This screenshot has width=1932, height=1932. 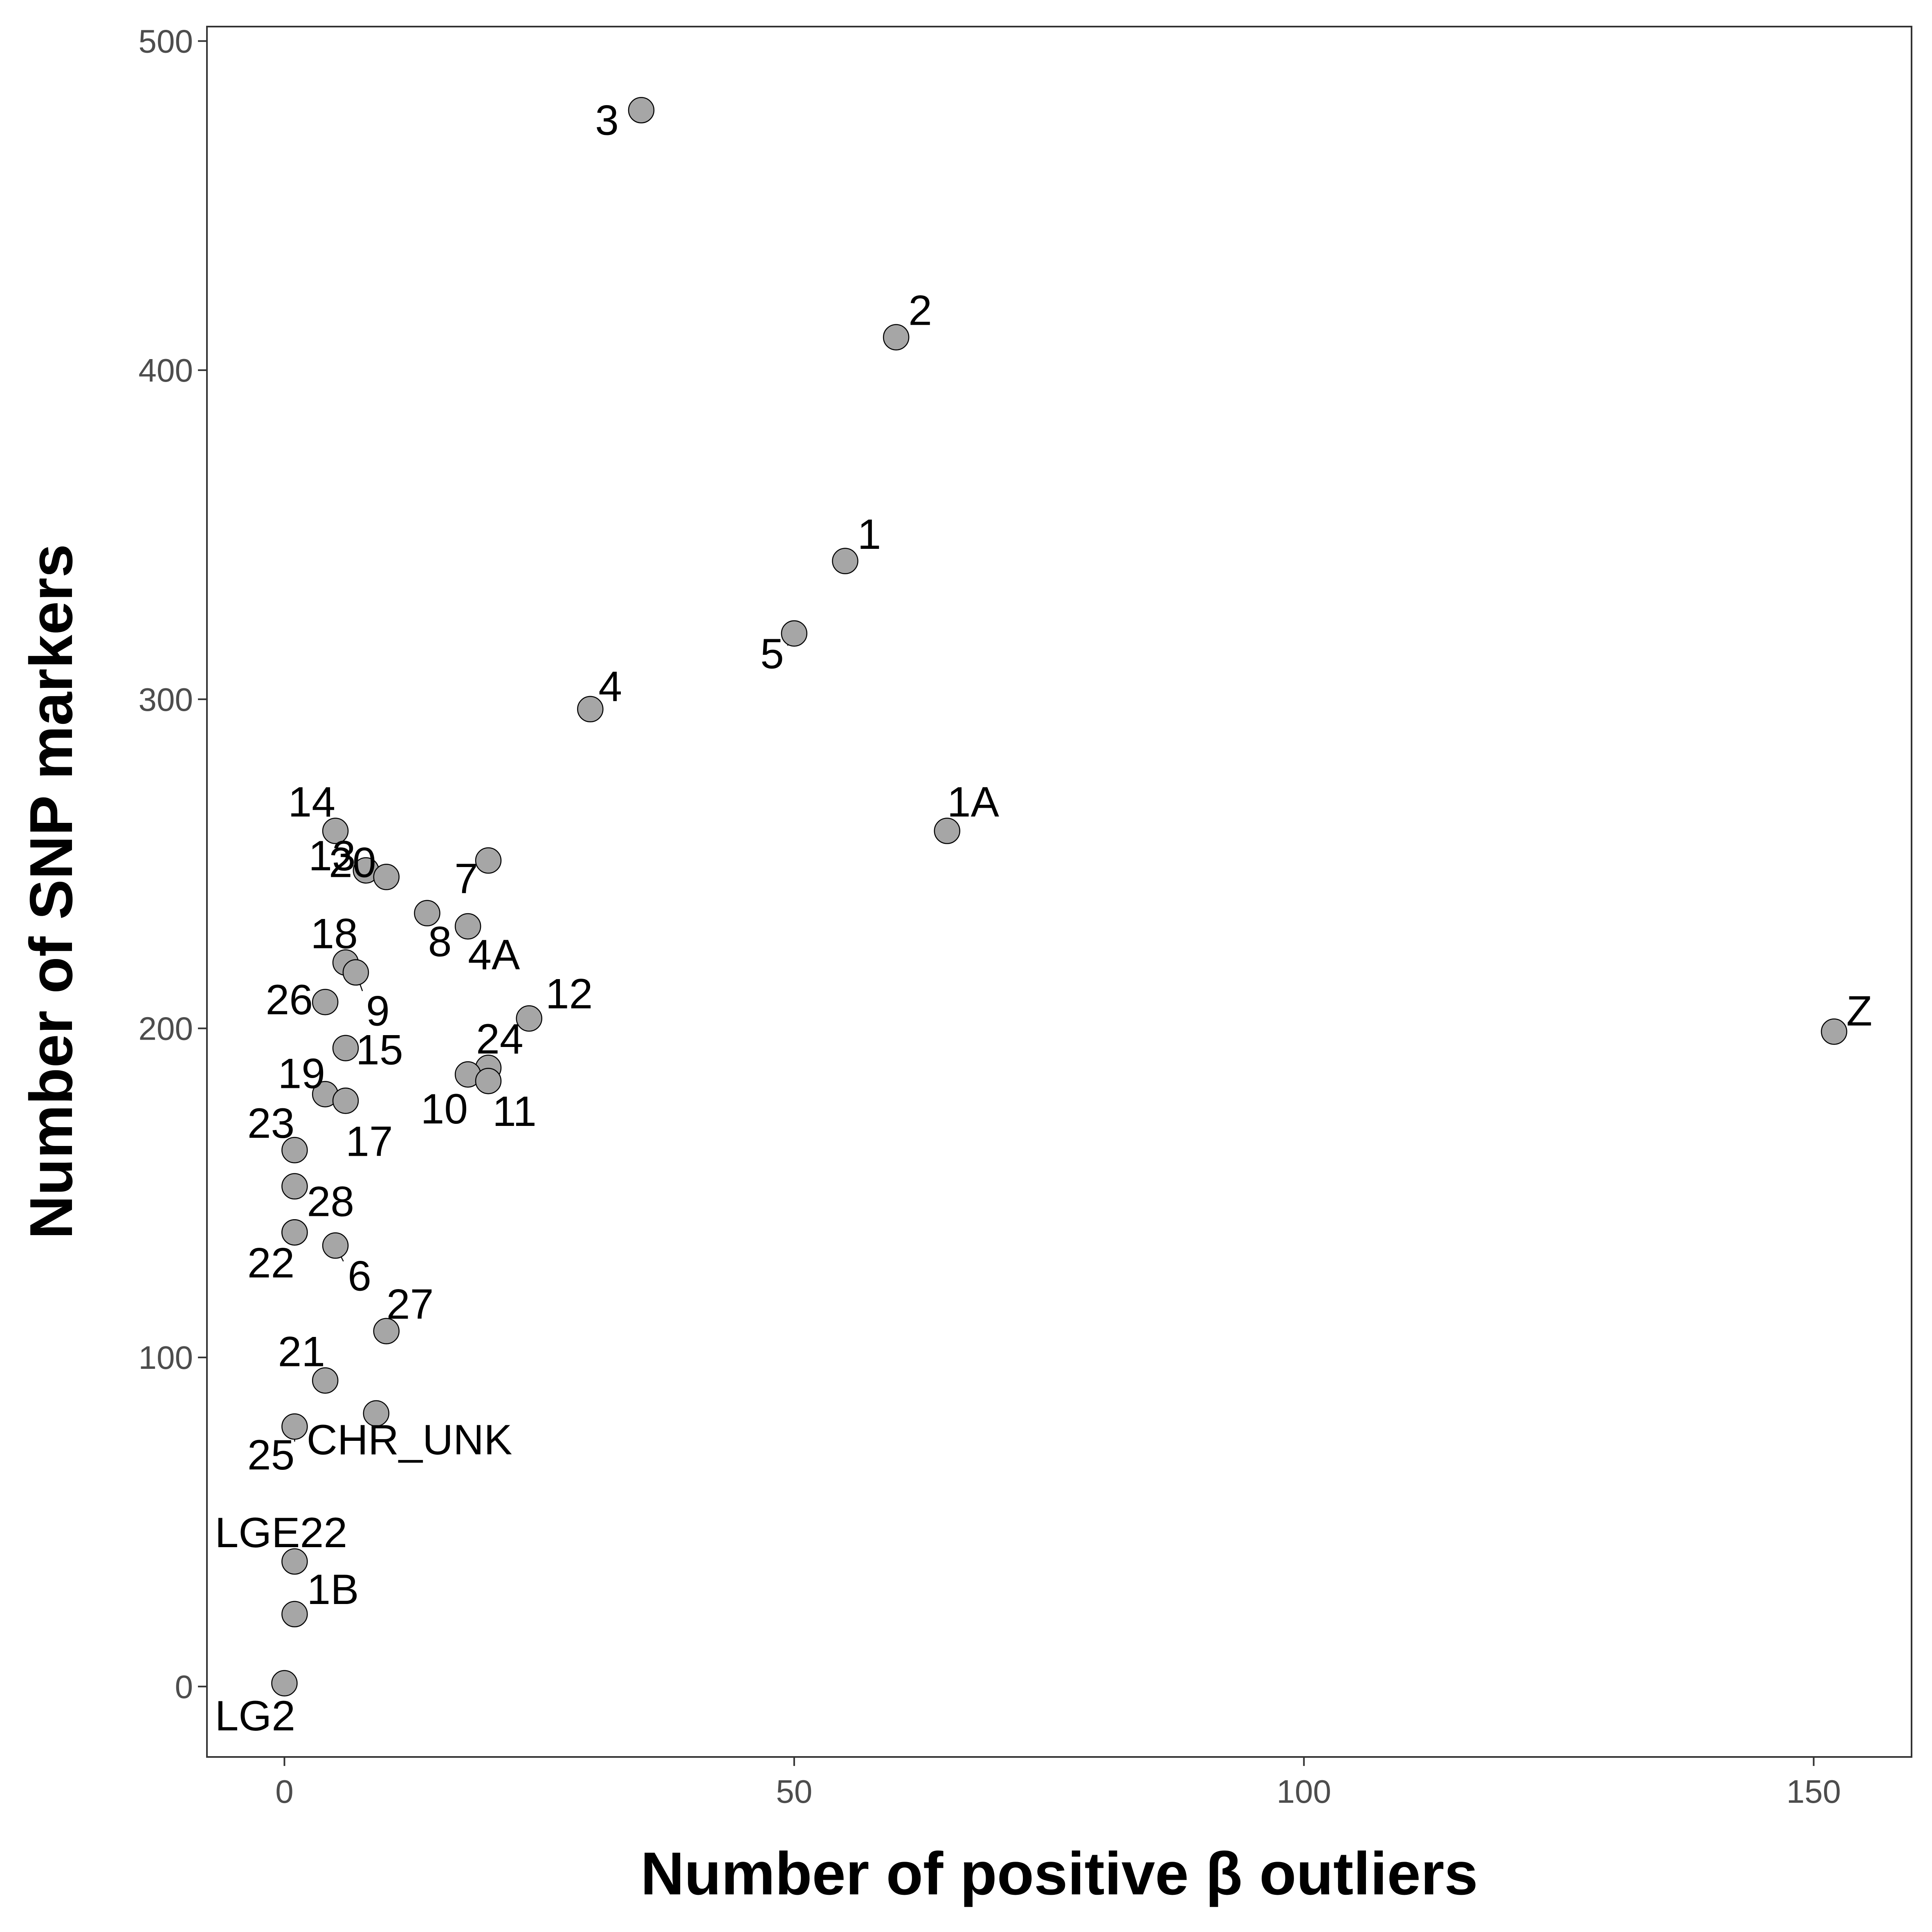 I want to click on point-label: 10, so click(x=444, y=1109).